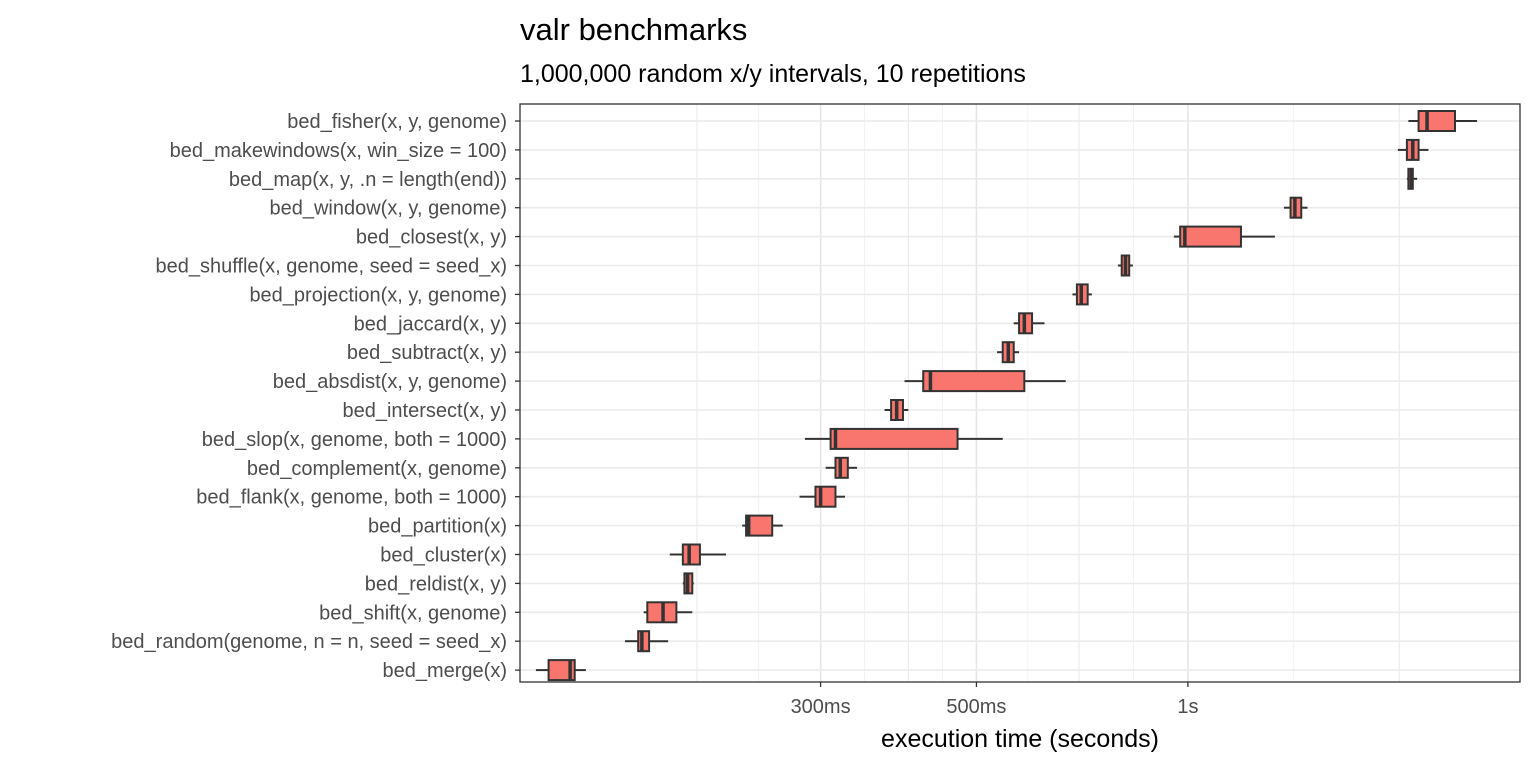  Describe the element at coordinates (338, 151) in the screenshot. I see `y-tick-label: bed_makewindows(x, win_size = 100)` at that location.